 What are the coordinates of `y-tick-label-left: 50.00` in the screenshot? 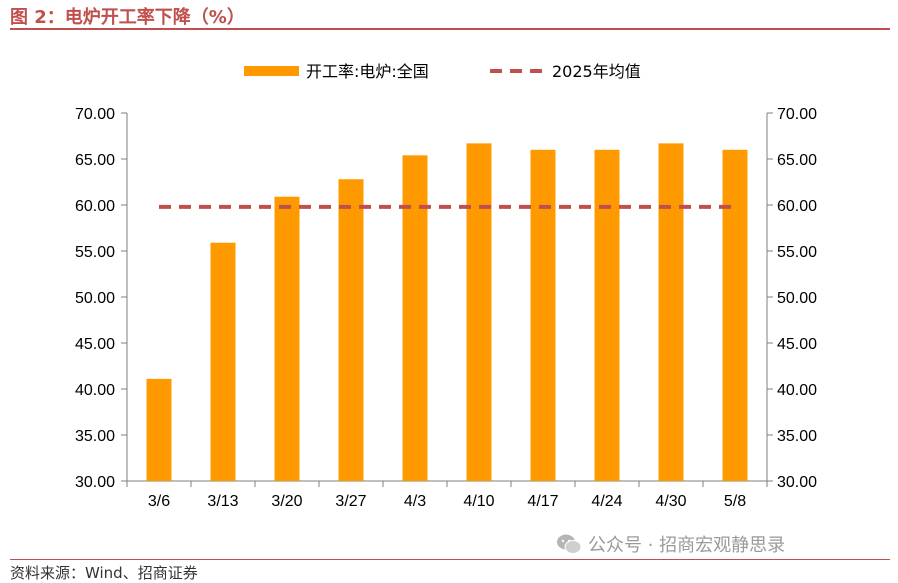 It's located at (95, 298).